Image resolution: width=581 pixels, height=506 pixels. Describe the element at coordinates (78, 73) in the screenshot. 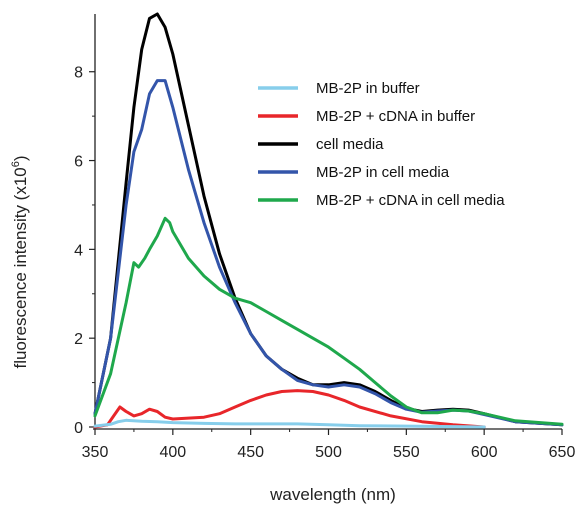

I see `y-tick-label: 8` at that location.